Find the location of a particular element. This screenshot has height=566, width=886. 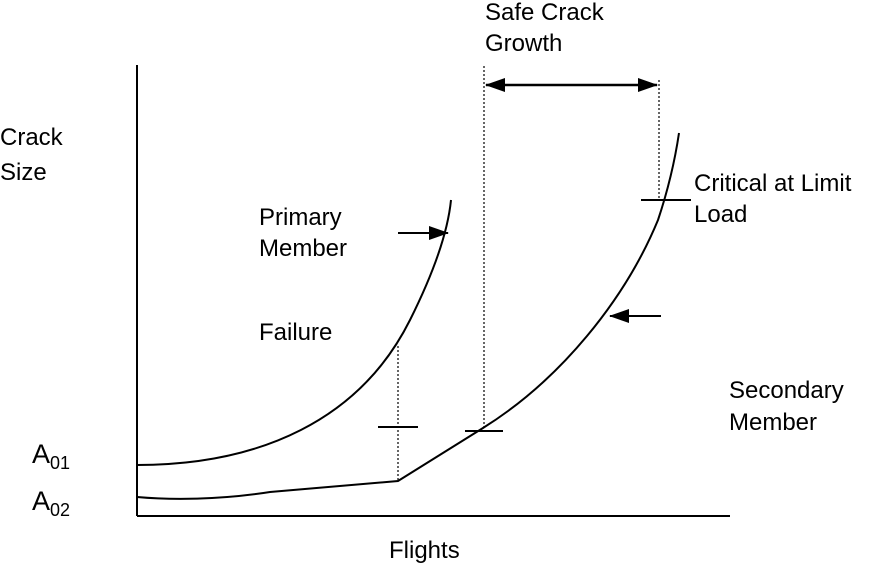

a02-label: A02 is located at coordinates (51, 503).